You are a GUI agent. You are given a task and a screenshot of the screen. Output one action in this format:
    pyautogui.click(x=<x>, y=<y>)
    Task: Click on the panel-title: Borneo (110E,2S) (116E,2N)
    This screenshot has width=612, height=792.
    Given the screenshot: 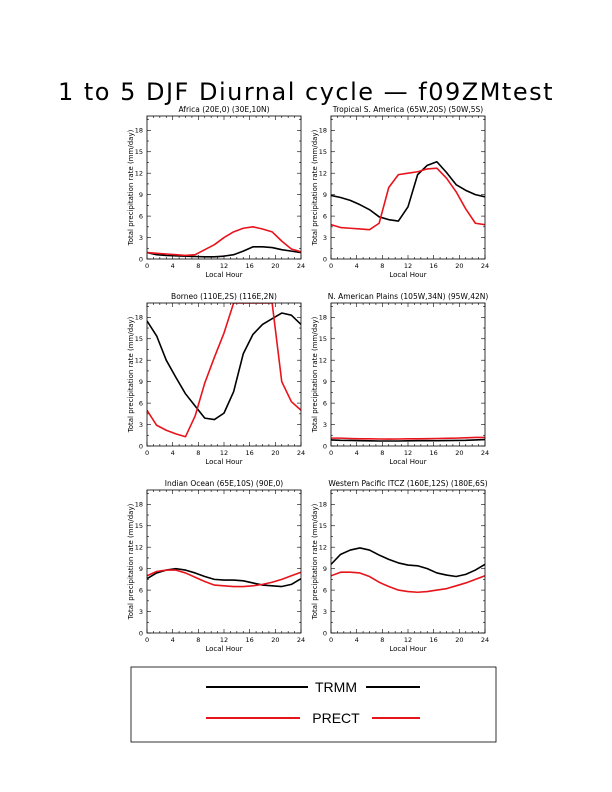 What is the action you would take?
    pyautogui.click(x=224, y=296)
    